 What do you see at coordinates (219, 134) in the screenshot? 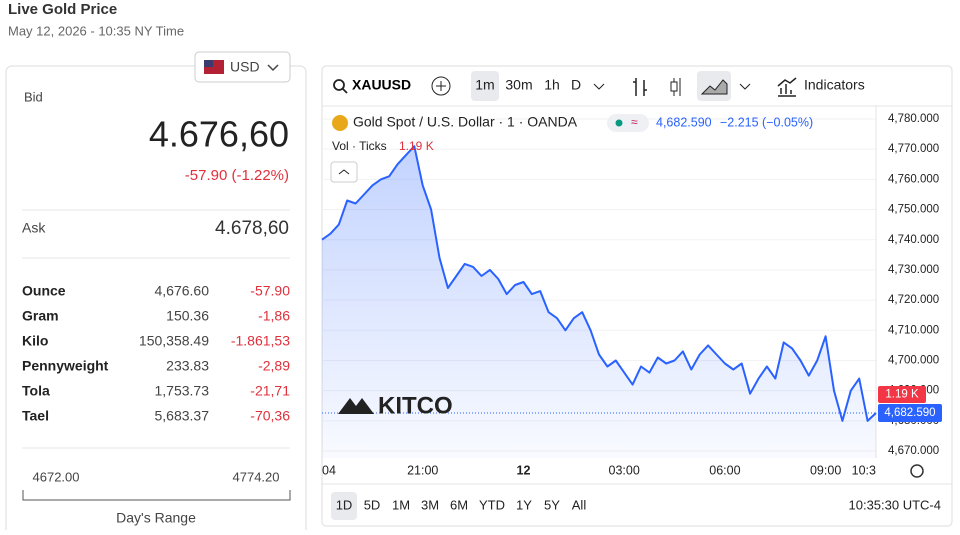
I see `bid: 4.676,60` at bounding box center [219, 134].